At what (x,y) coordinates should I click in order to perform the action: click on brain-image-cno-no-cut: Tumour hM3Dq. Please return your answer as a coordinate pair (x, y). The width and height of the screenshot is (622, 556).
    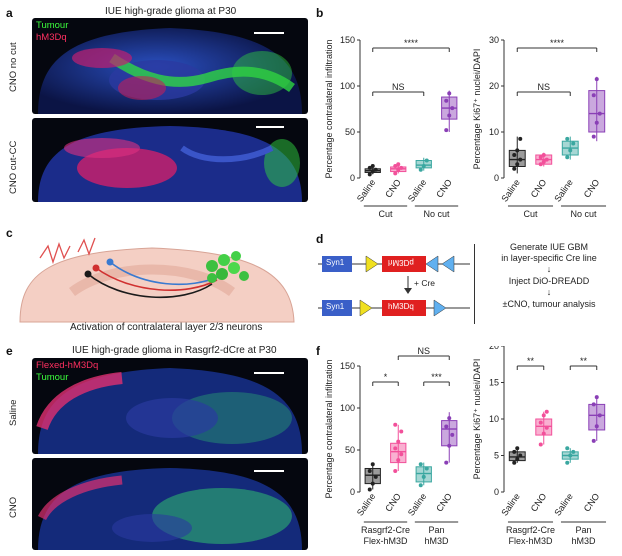
    Looking at the image, I should click on (170, 66).